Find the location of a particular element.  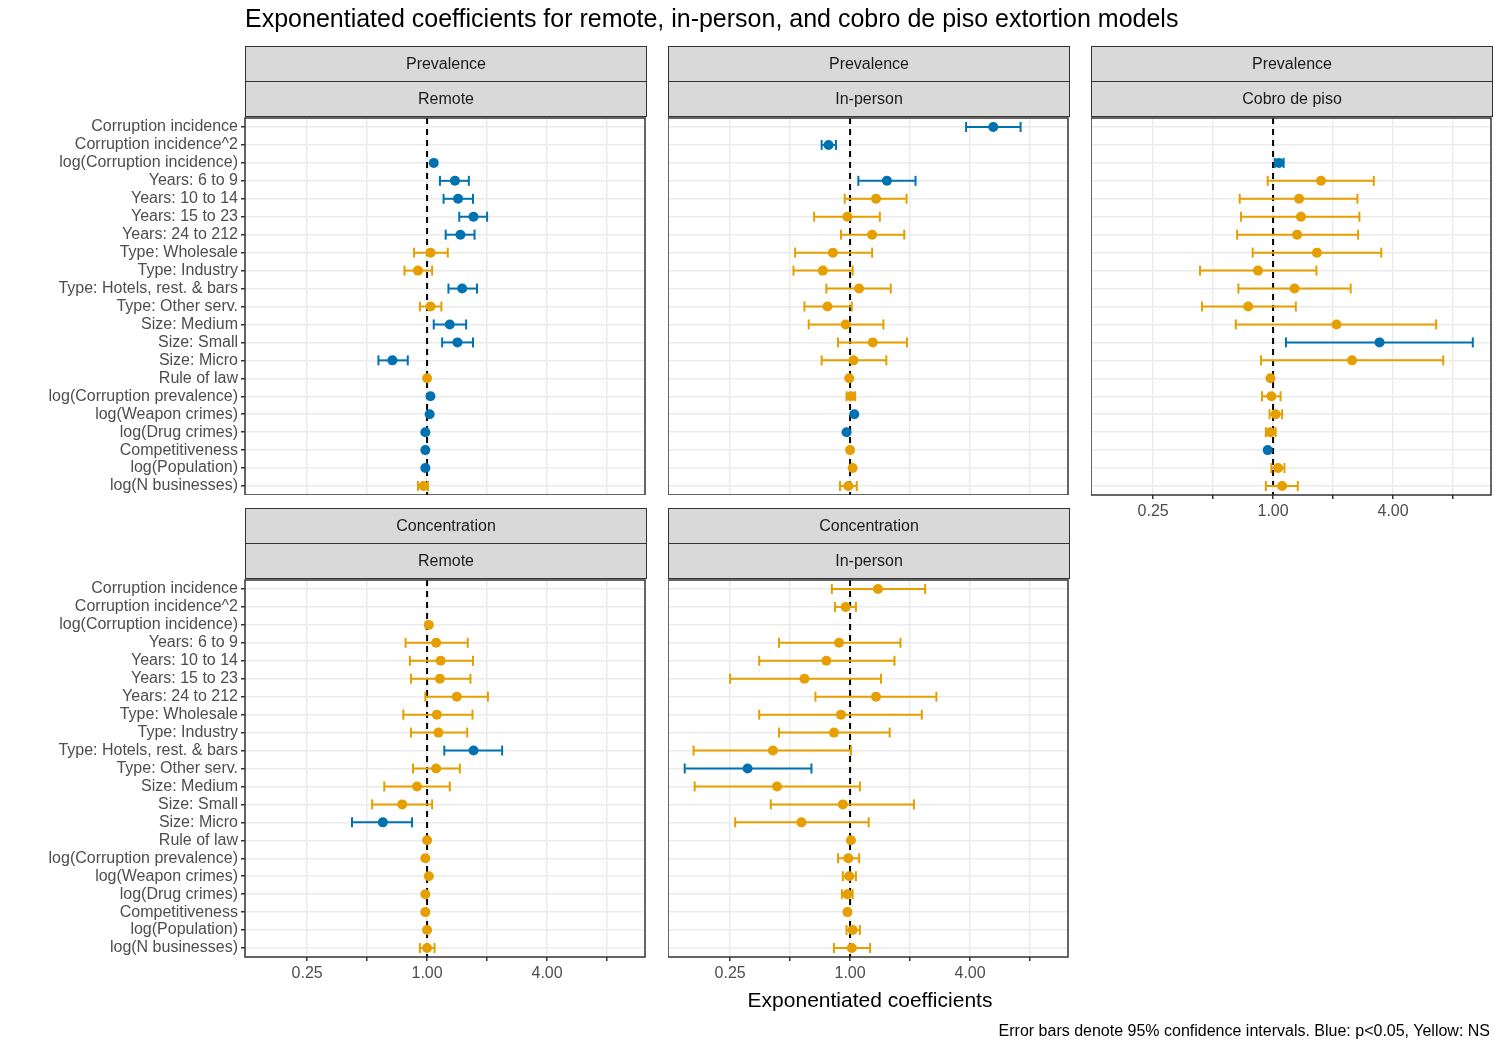

y-tick-label: Size: Micro is located at coordinates (198, 359).